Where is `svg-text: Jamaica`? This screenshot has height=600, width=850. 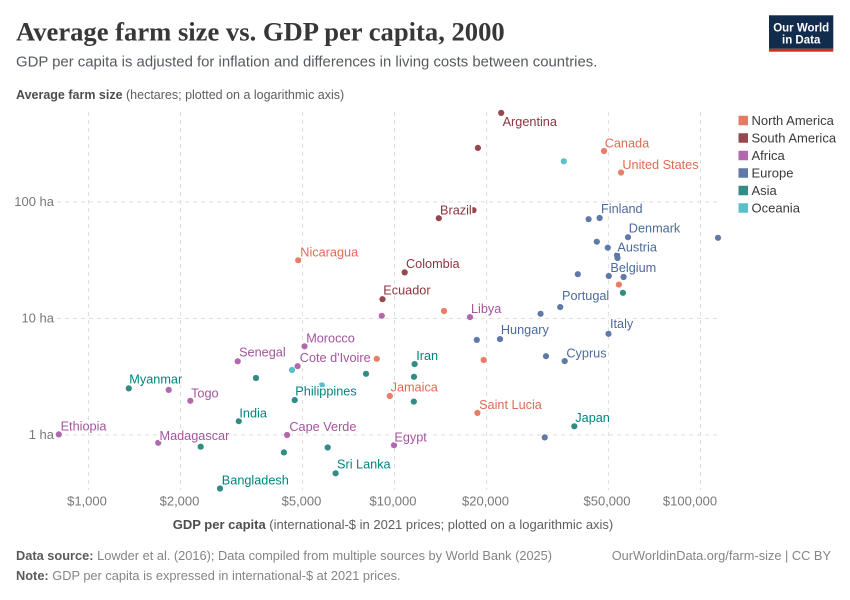
svg-text: Jamaica is located at coordinates (415, 387).